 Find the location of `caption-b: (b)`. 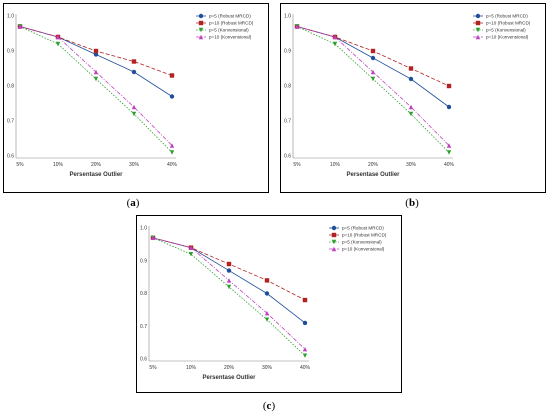

caption-b: (b) is located at coordinates (412, 203).